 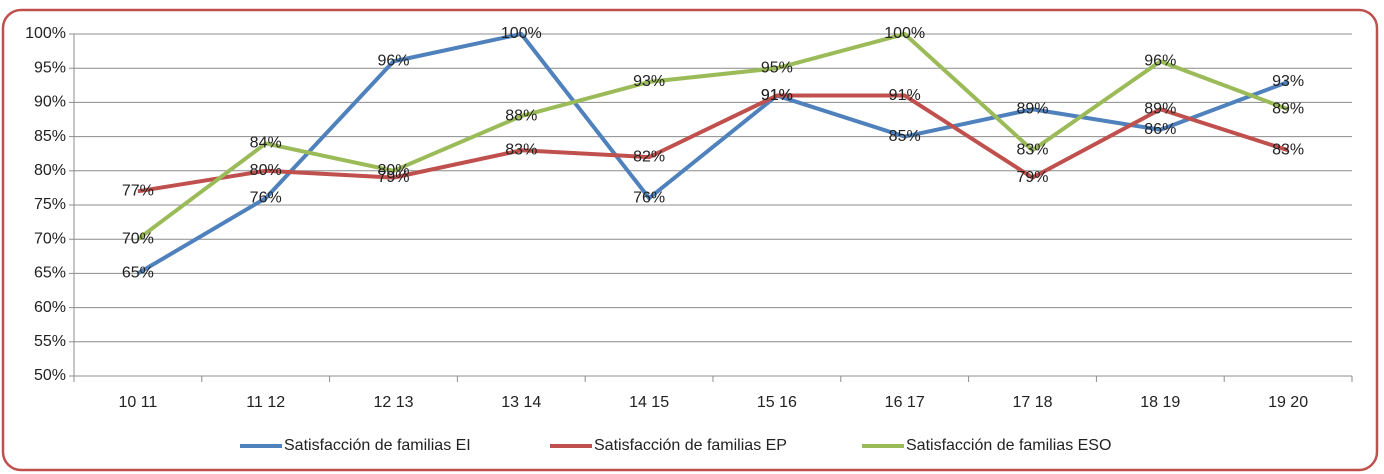 What do you see at coordinates (521, 115) in the screenshot?
I see `data-label: 88%` at bounding box center [521, 115].